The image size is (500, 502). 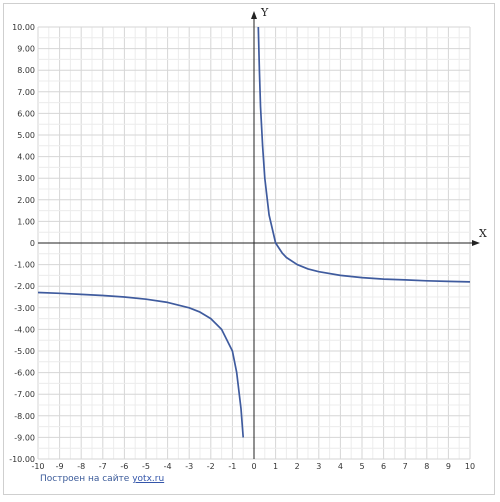 What do you see at coordinates (26, 200) in the screenshot?
I see `y-tick-label: 2.00` at bounding box center [26, 200].